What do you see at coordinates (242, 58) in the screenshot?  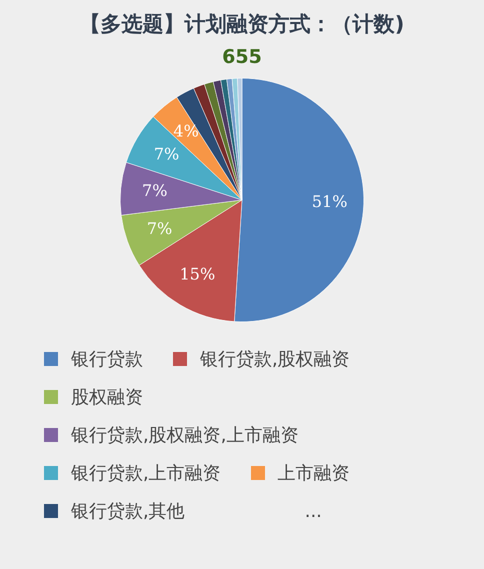 I see `chart-subtitle: 655` at bounding box center [242, 58].